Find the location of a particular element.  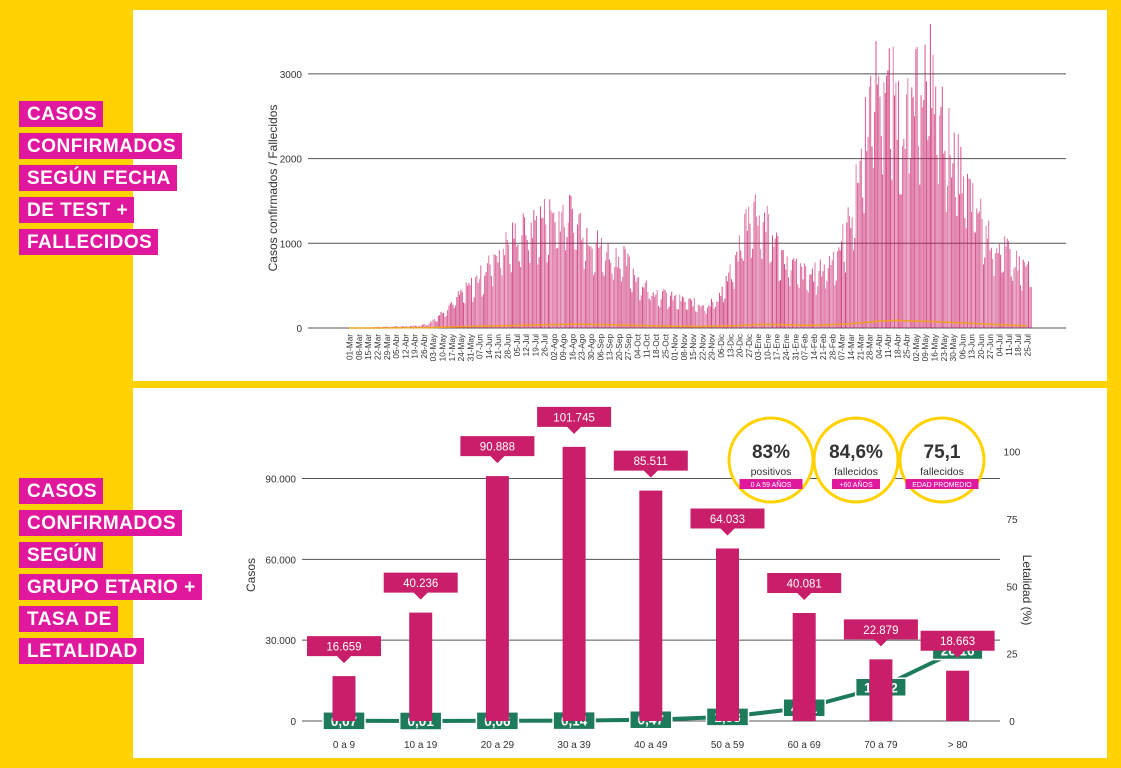

y-tick-label: 0 is located at coordinates (299, 329).